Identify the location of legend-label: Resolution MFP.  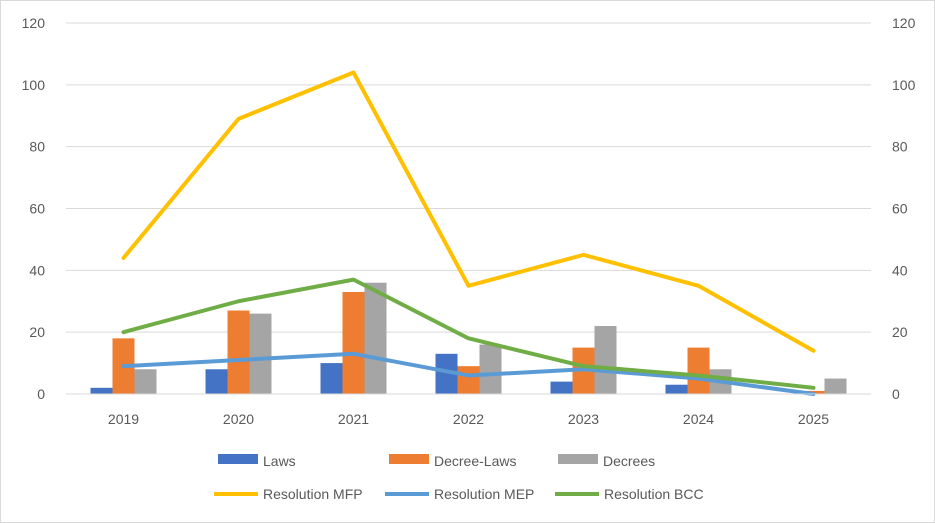
(313, 494).